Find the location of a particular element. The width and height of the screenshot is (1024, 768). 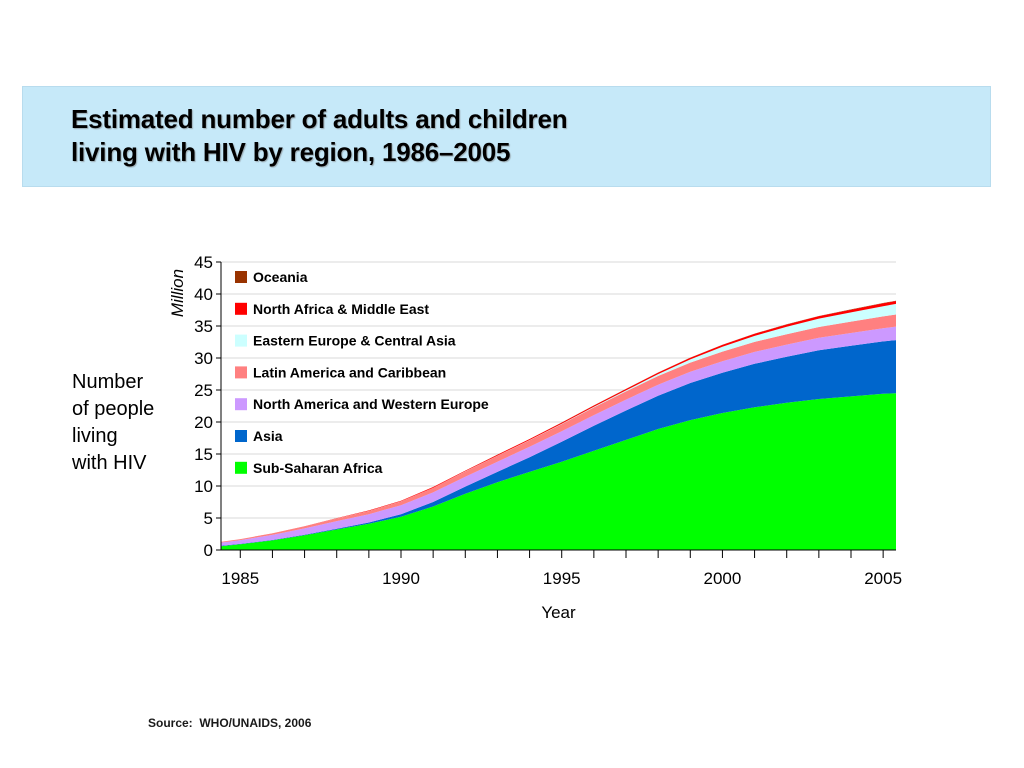

y-tick-label: 0 is located at coordinates (208, 550).